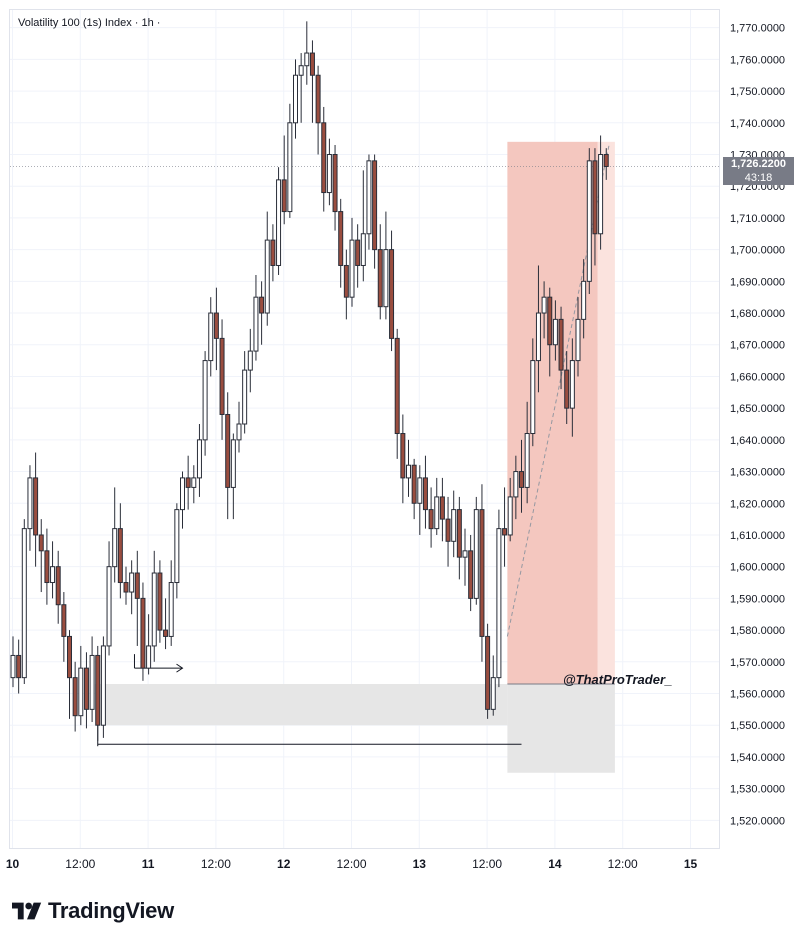 This screenshot has height=939, width=810. Describe the element at coordinates (757, 29) in the screenshot. I see `price-tick-label: 1,770.0000` at that location.